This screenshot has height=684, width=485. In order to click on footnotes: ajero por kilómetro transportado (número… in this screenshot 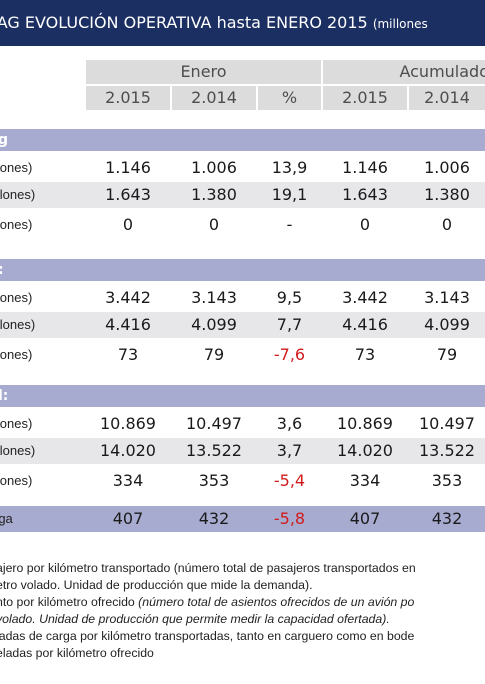, I will do `click(242, 611)`.